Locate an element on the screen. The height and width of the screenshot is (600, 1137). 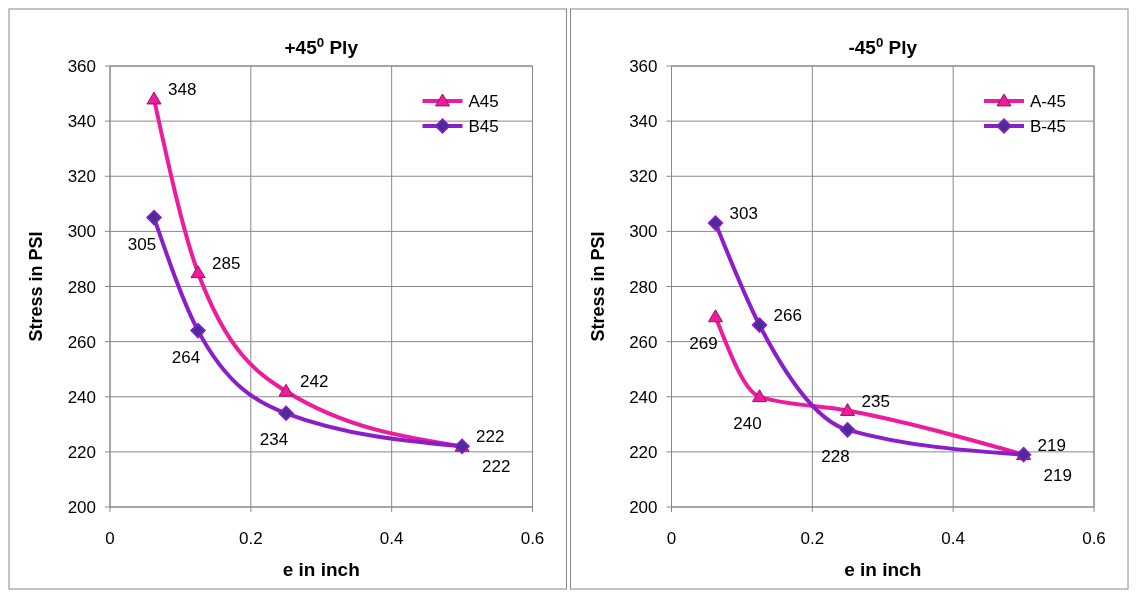
data-label: 242 is located at coordinates (314, 382).